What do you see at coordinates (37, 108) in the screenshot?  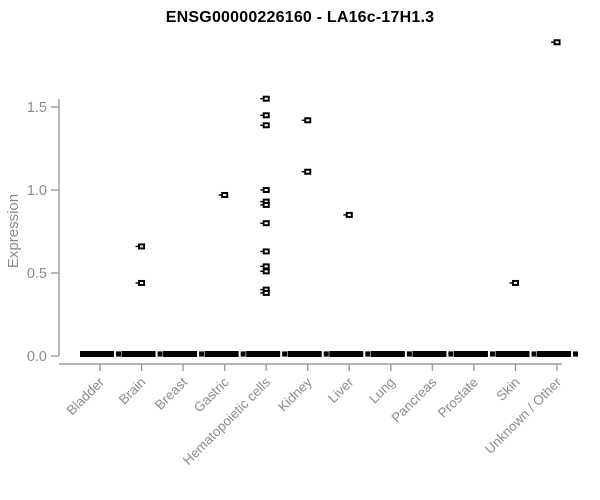 I see `y-tick-label: 1.5` at bounding box center [37, 108].